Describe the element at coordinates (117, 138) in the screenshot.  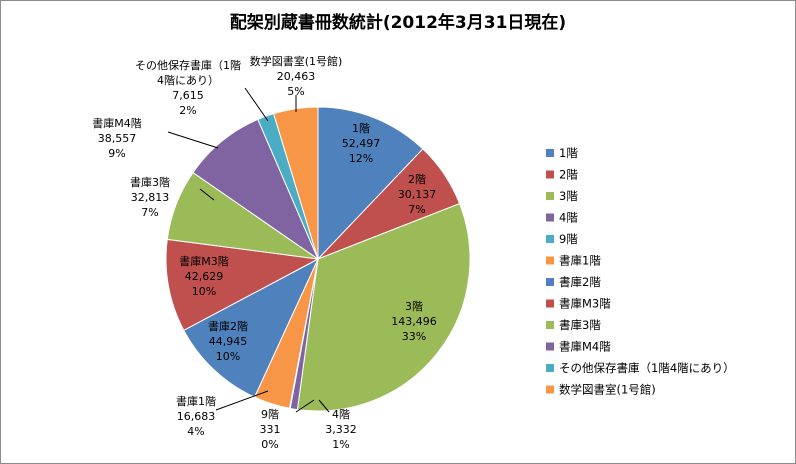
I see `data-label: 書庫M4階 38,557 9%` at that location.